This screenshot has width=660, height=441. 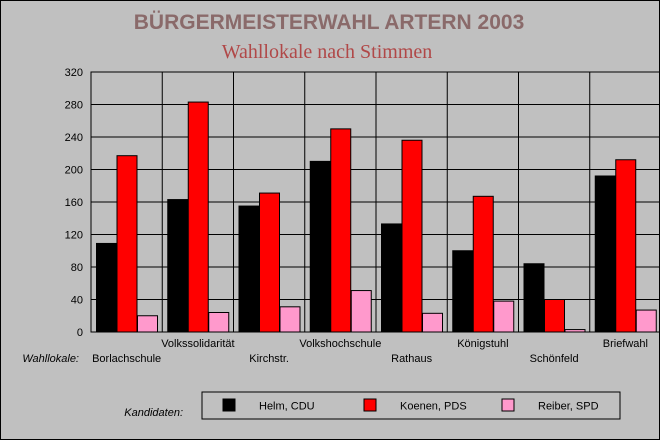 What do you see at coordinates (327, 52) in the screenshot?
I see `chart-subtitle: Wahllokale nach Stimmen` at bounding box center [327, 52].